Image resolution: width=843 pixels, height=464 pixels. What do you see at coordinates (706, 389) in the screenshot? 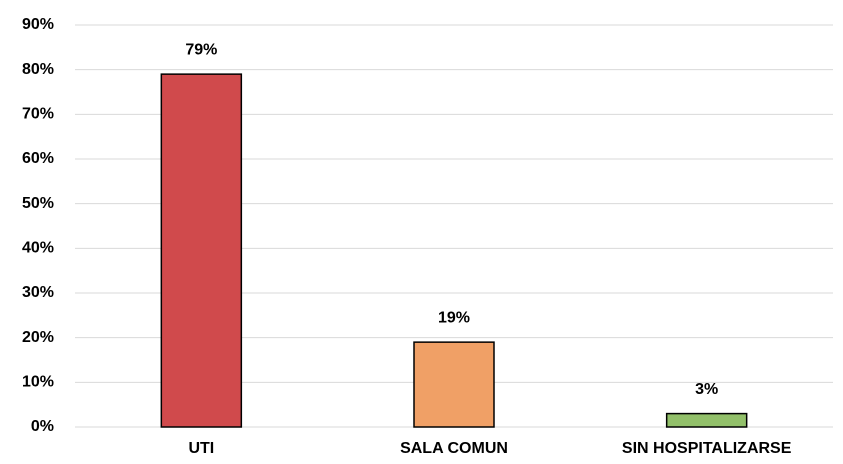
I see `value-label: 3%` at bounding box center [706, 389].